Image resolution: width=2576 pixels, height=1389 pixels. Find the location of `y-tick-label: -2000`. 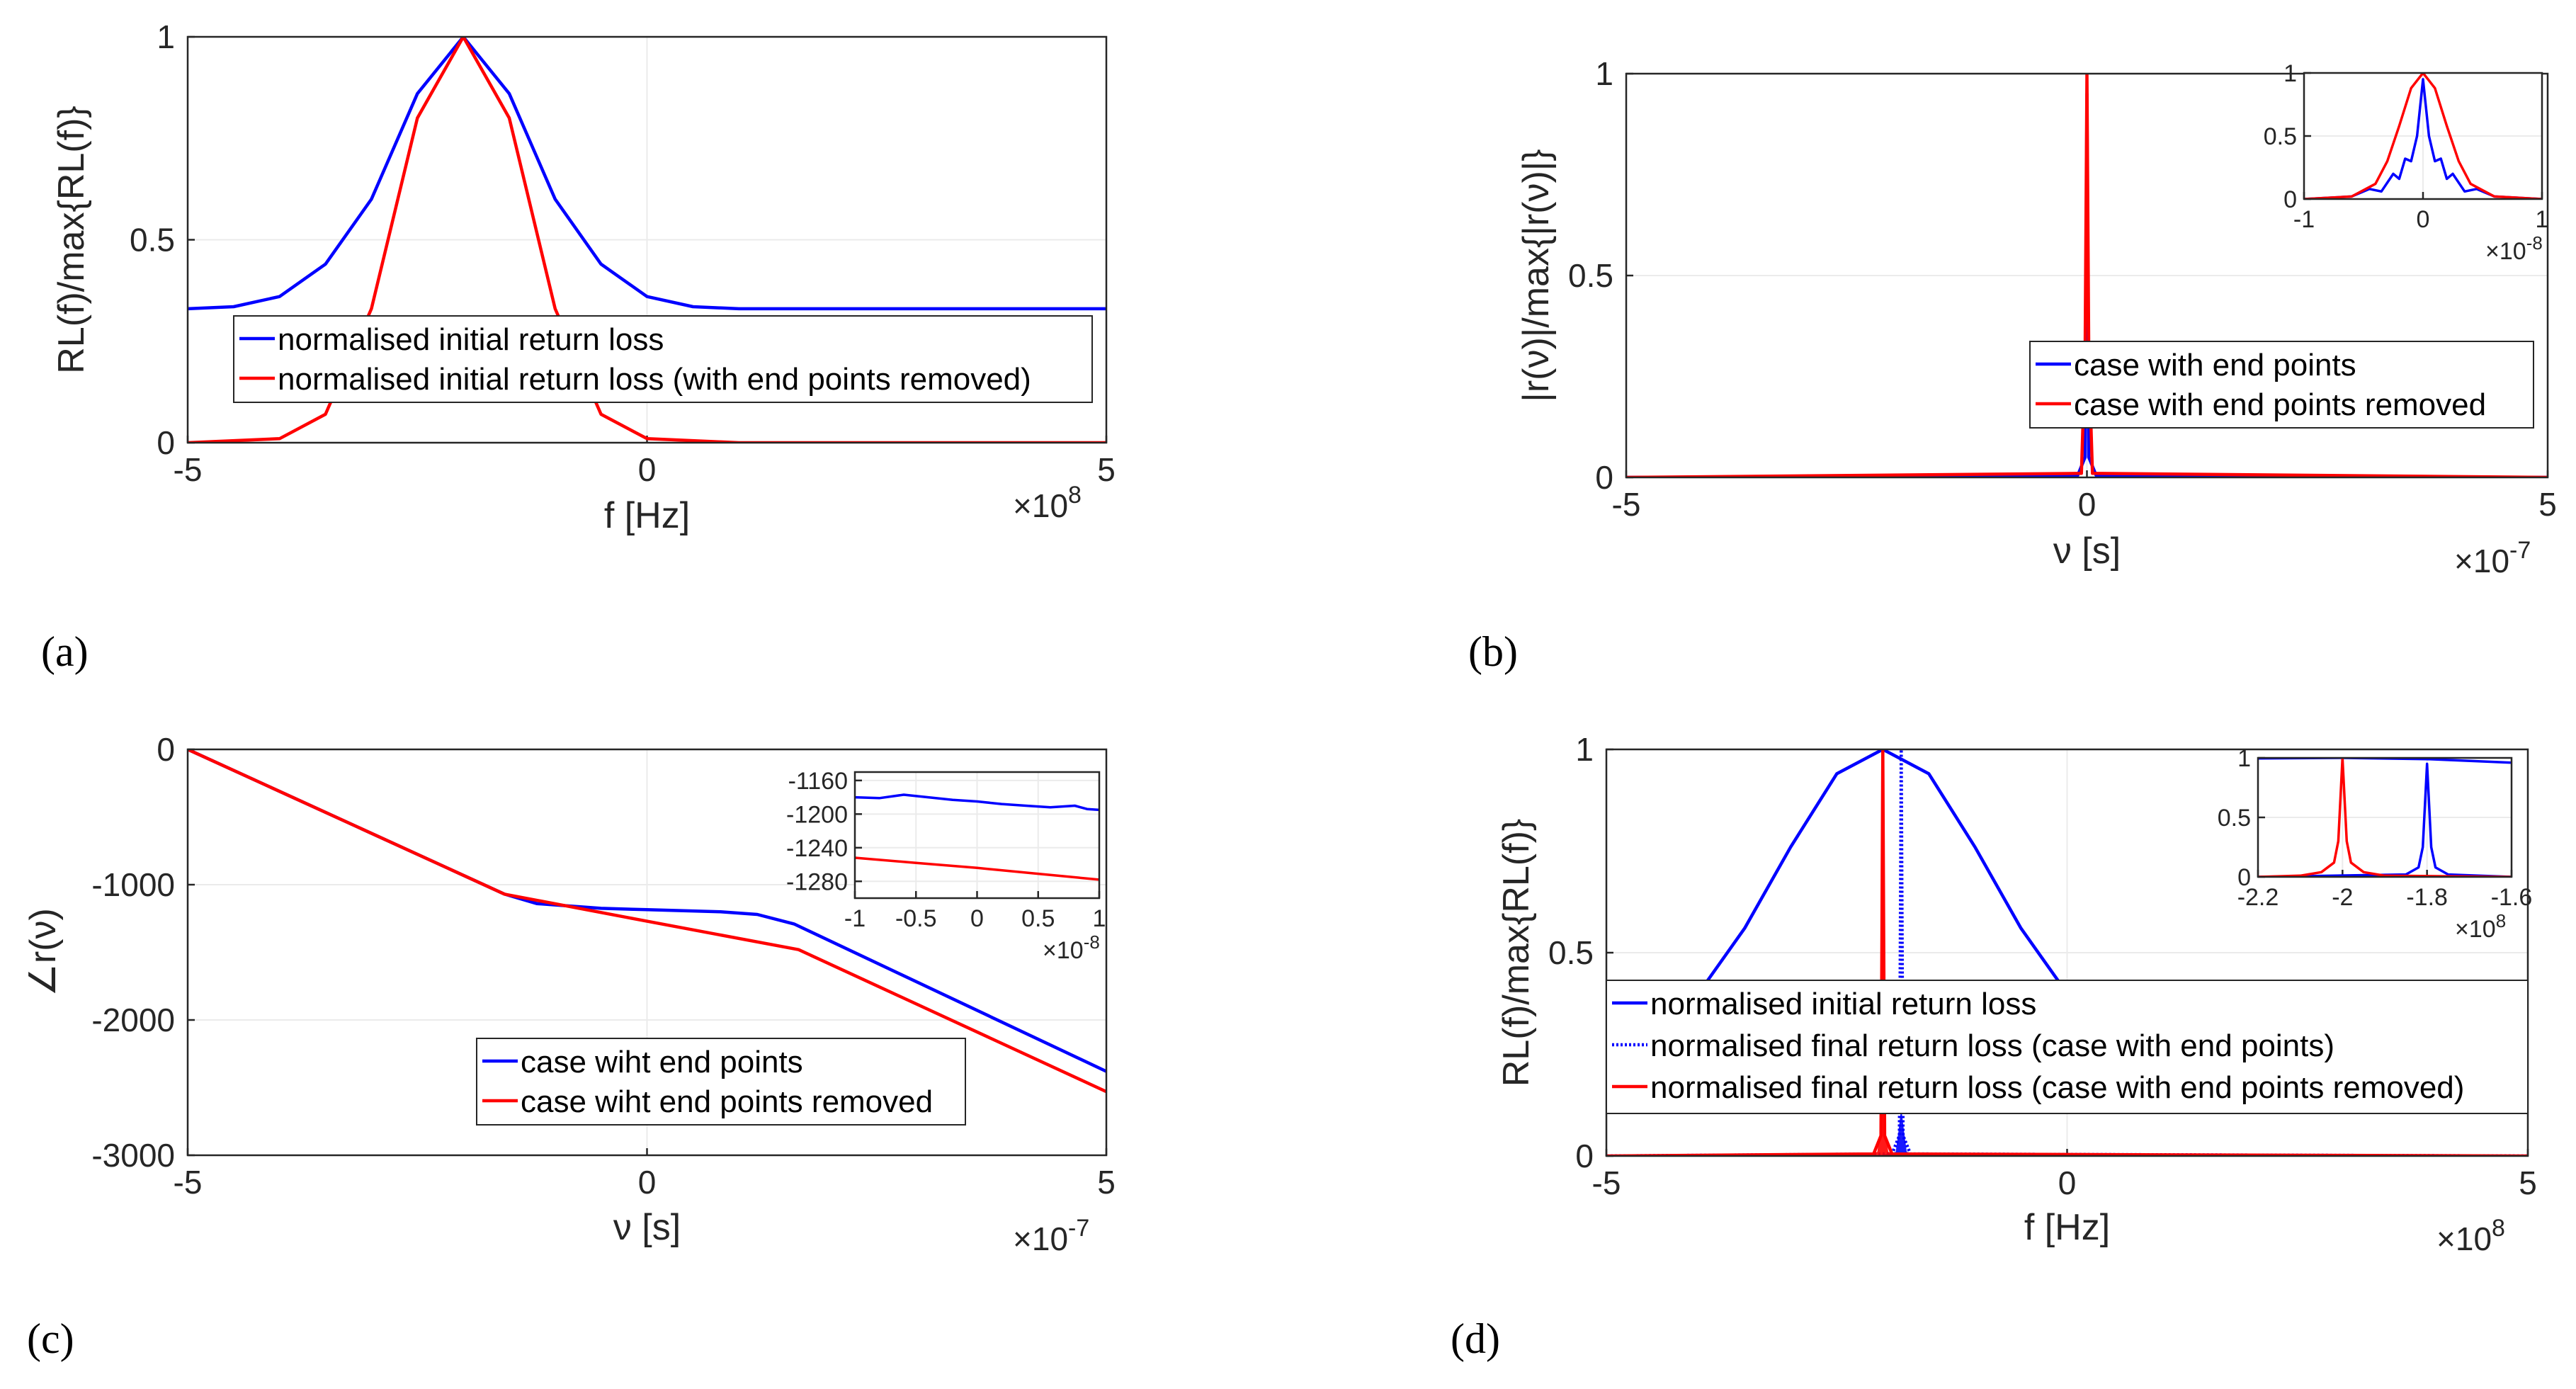

y-tick-label: -2000 is located at coordinates (133, 1020).